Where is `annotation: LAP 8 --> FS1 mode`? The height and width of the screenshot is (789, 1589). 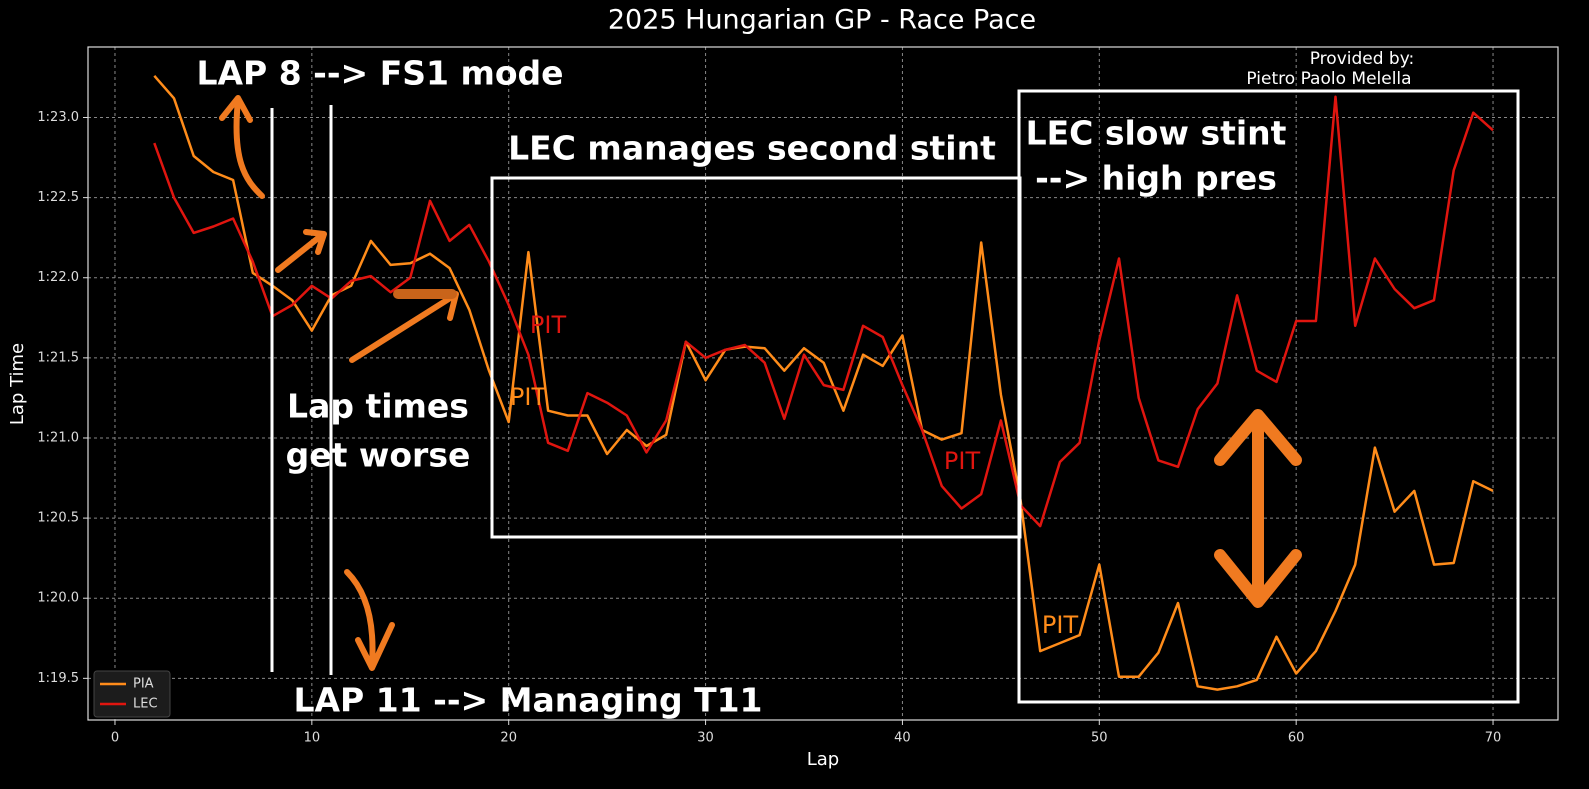 annotation: LAP 8 --> FS1 mode is located at coordinates (379, 73).